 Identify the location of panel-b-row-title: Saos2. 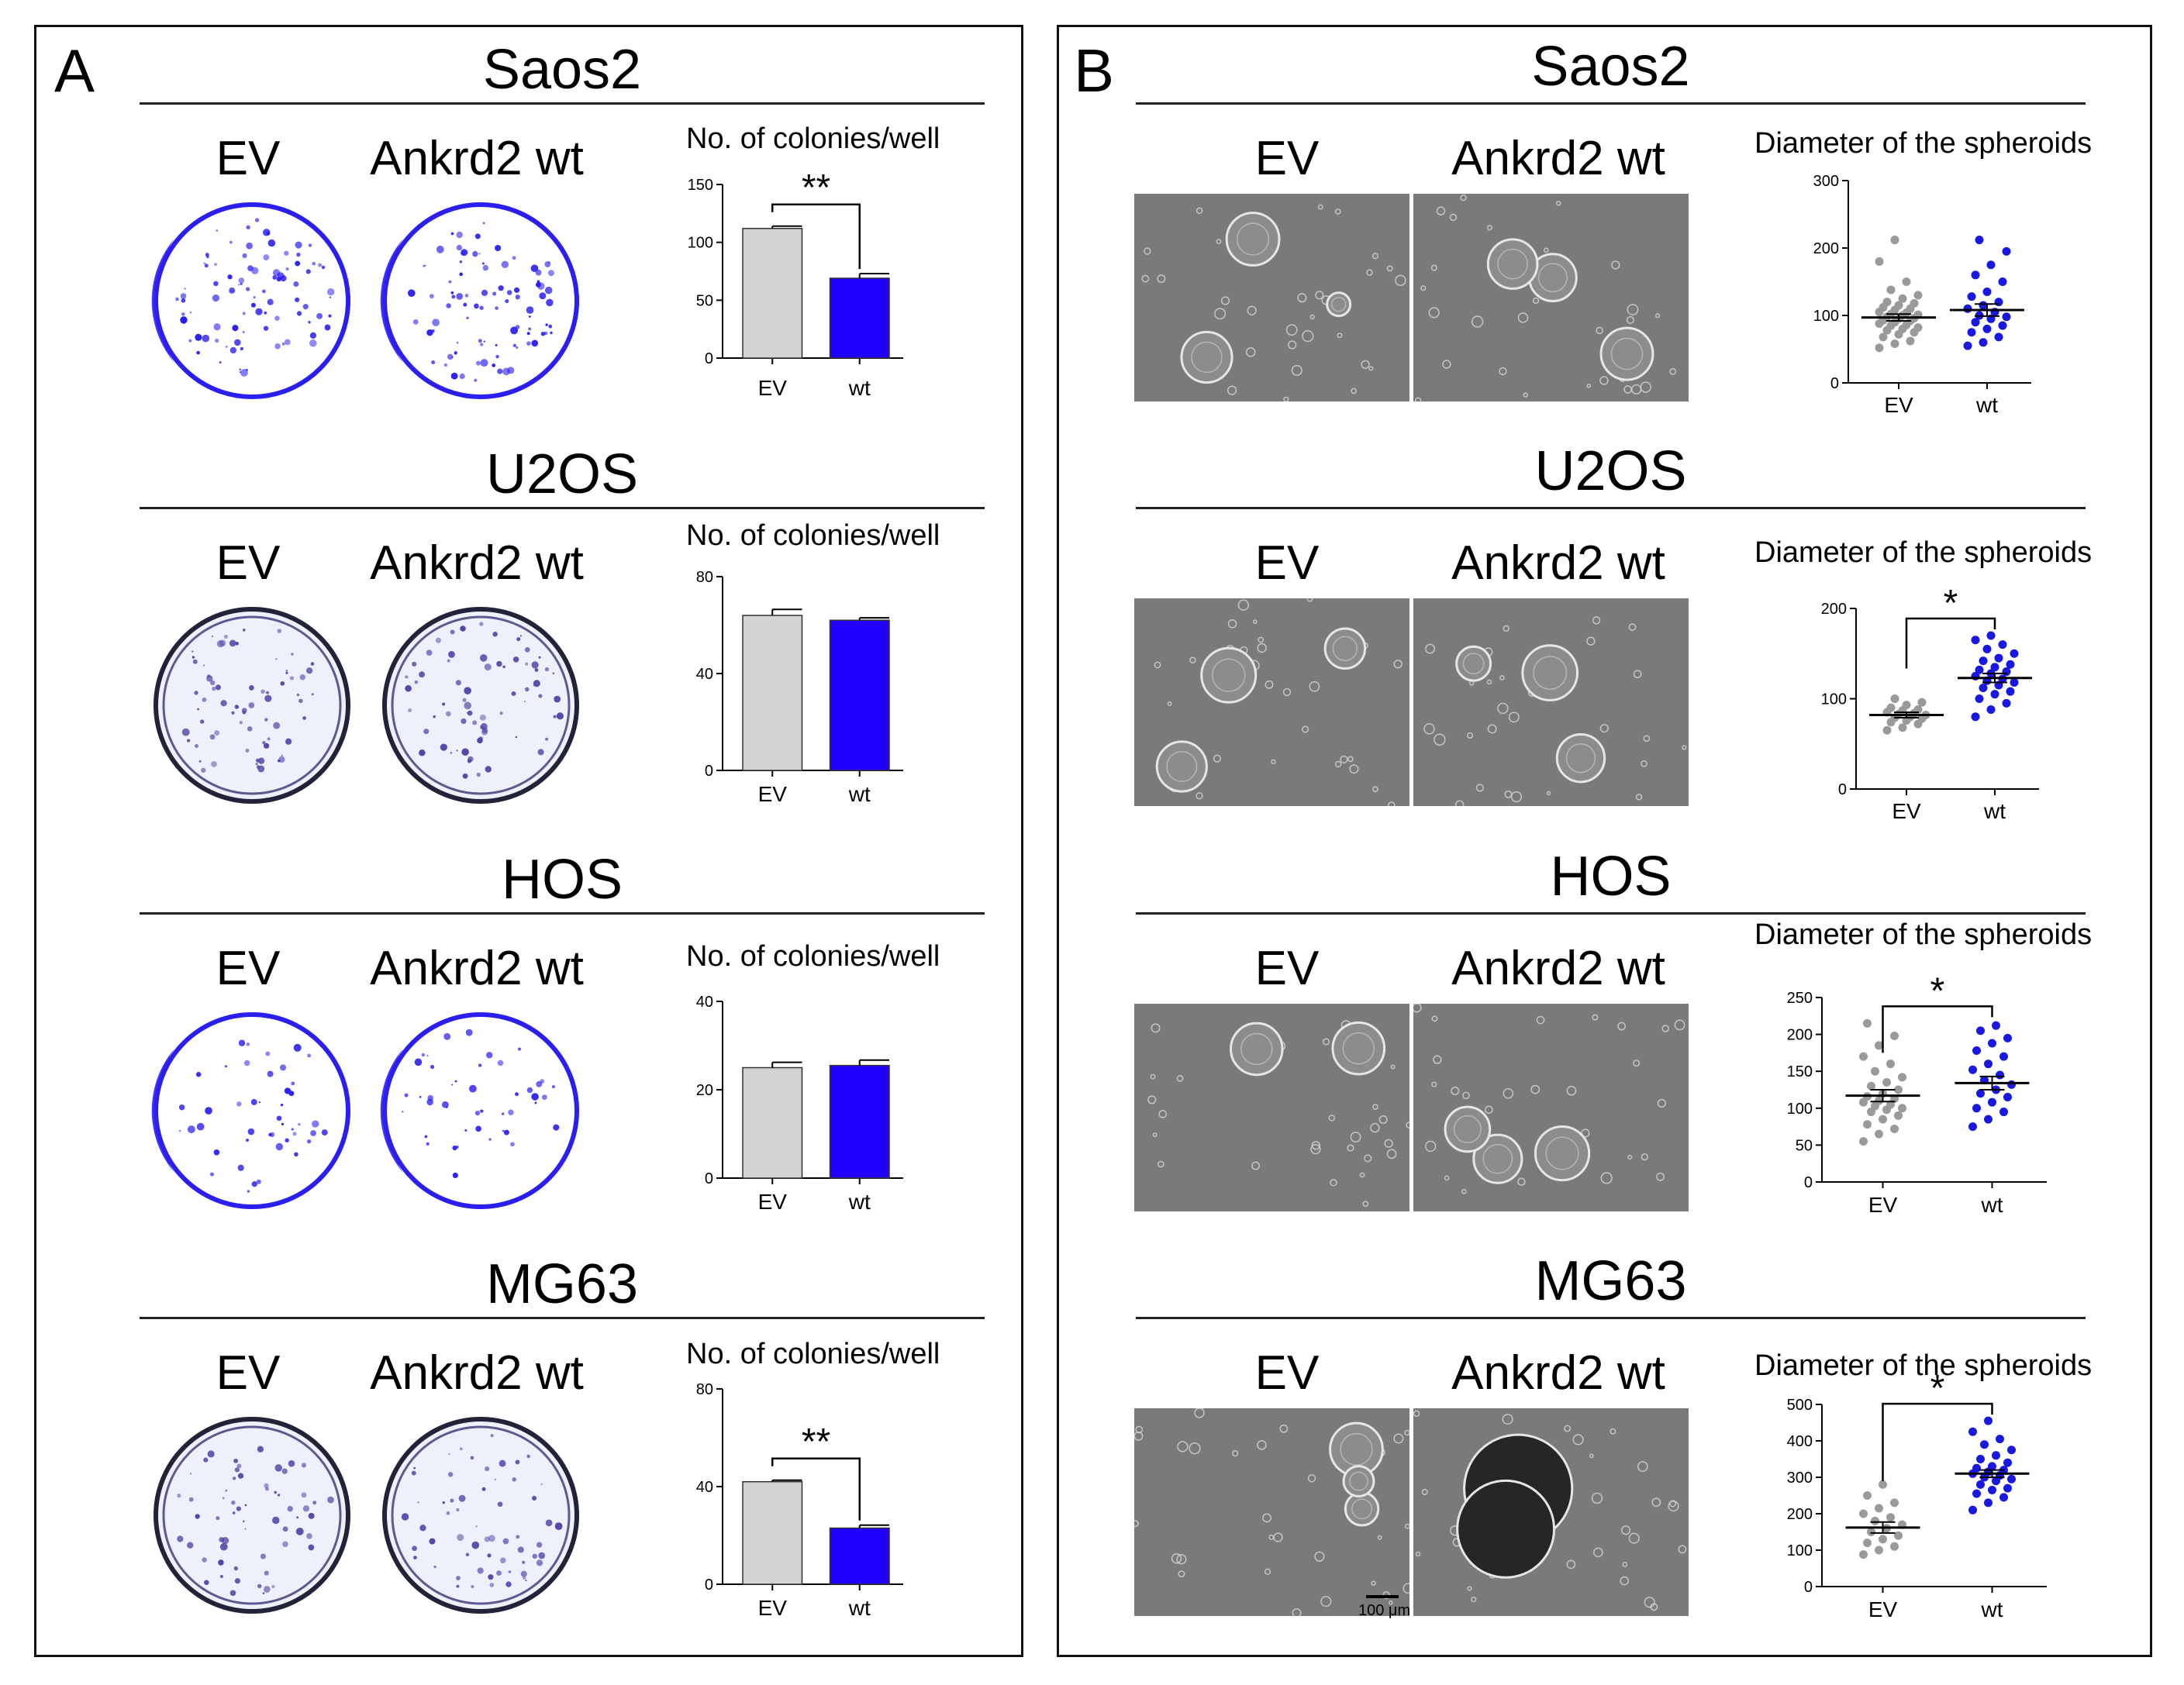
(1610, 67).